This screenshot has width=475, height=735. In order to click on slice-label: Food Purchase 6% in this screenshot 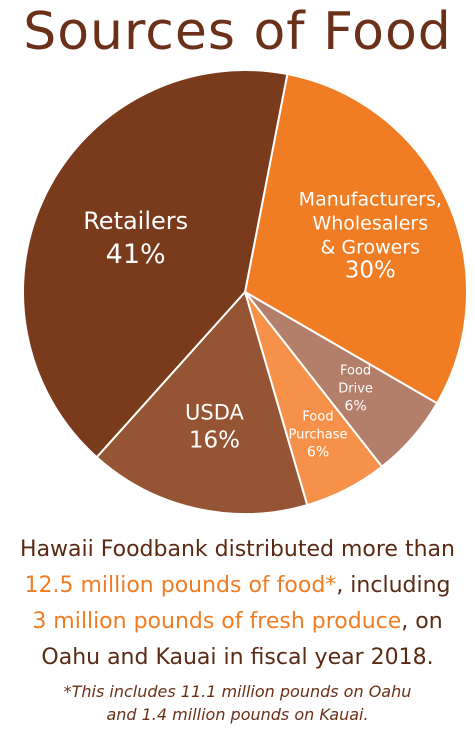, I will do `click(317, 435)`.